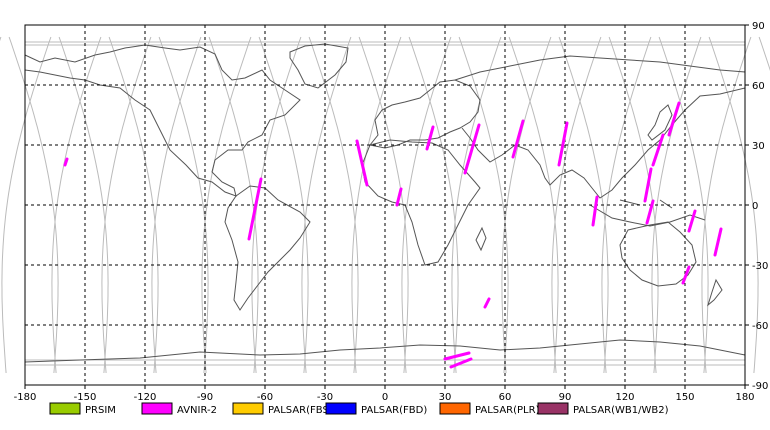 The width and height of the screenshot is (770, 430). Describe the element at coordinates (660, 122) in the screenshot. I see `coastline-japan` at that location.